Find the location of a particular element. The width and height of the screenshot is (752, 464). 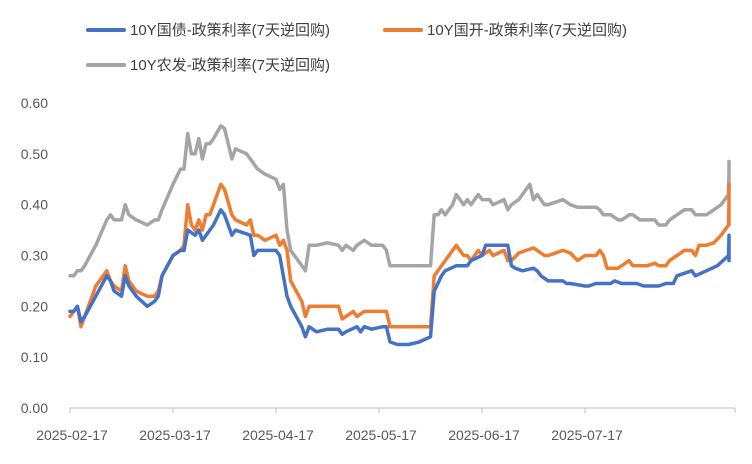

legend-label: 10Y农发-政策利率(7天逆回购) is located at coordinates (230, 65).